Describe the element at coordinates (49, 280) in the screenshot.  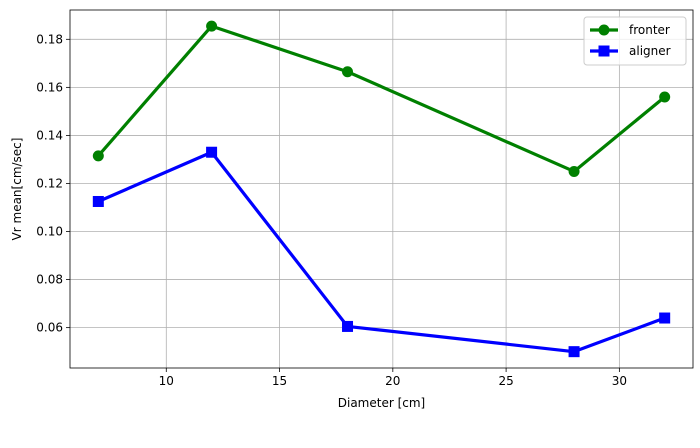
I see `y-tick-label: 0.08` at that location.